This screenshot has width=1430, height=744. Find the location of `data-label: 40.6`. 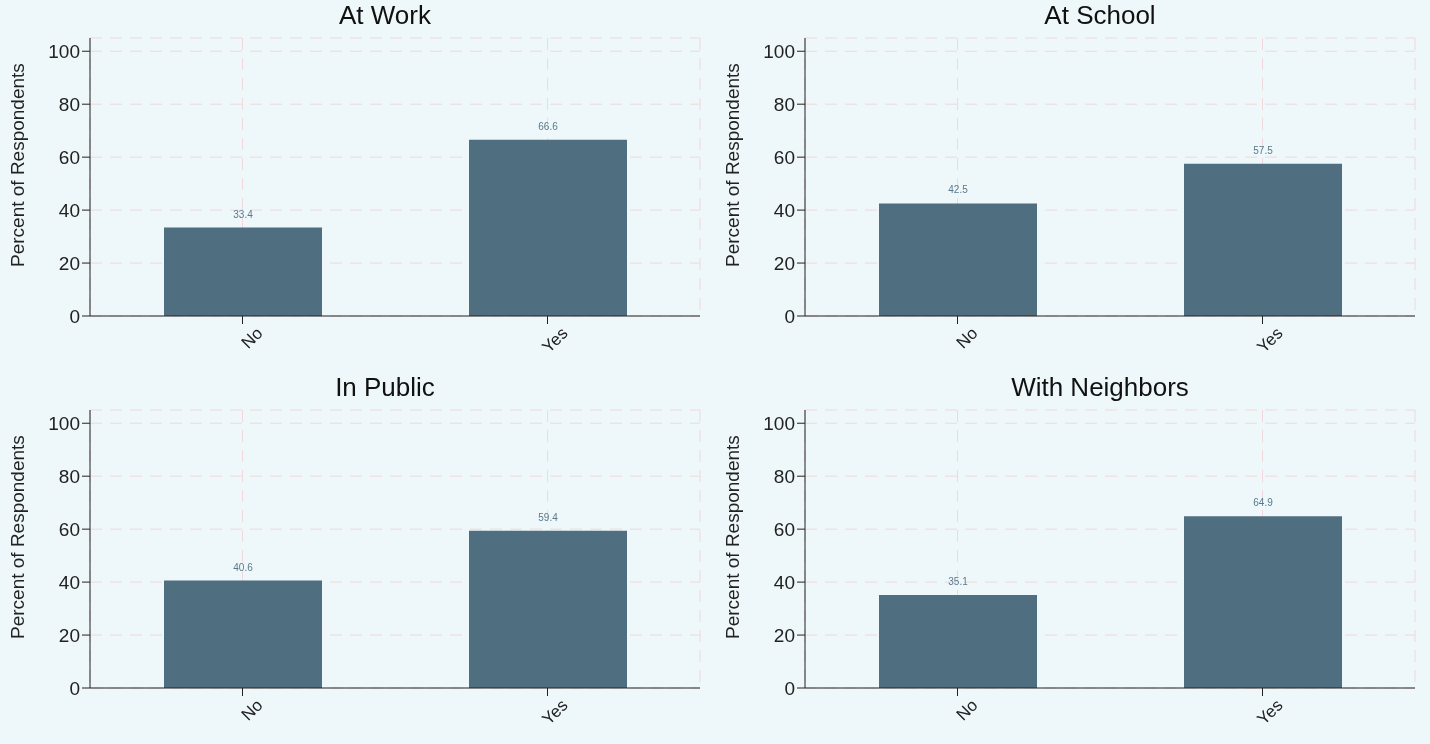

data-label: 40.6 is located at coordinates (243, 567).